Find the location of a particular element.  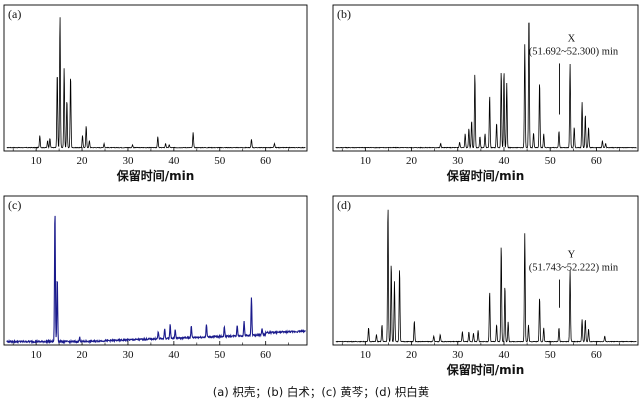

annotation-range: (51.743~52.222) min is located at coordinates (574, 268).